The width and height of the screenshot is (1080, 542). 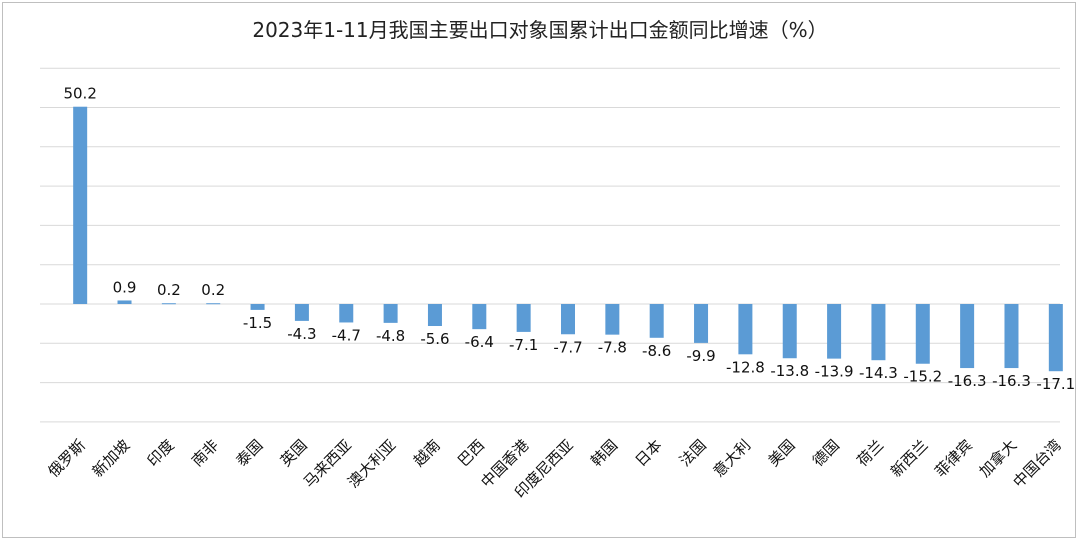 I want to click on data-label: -8.6, so click(x=656, y=351).